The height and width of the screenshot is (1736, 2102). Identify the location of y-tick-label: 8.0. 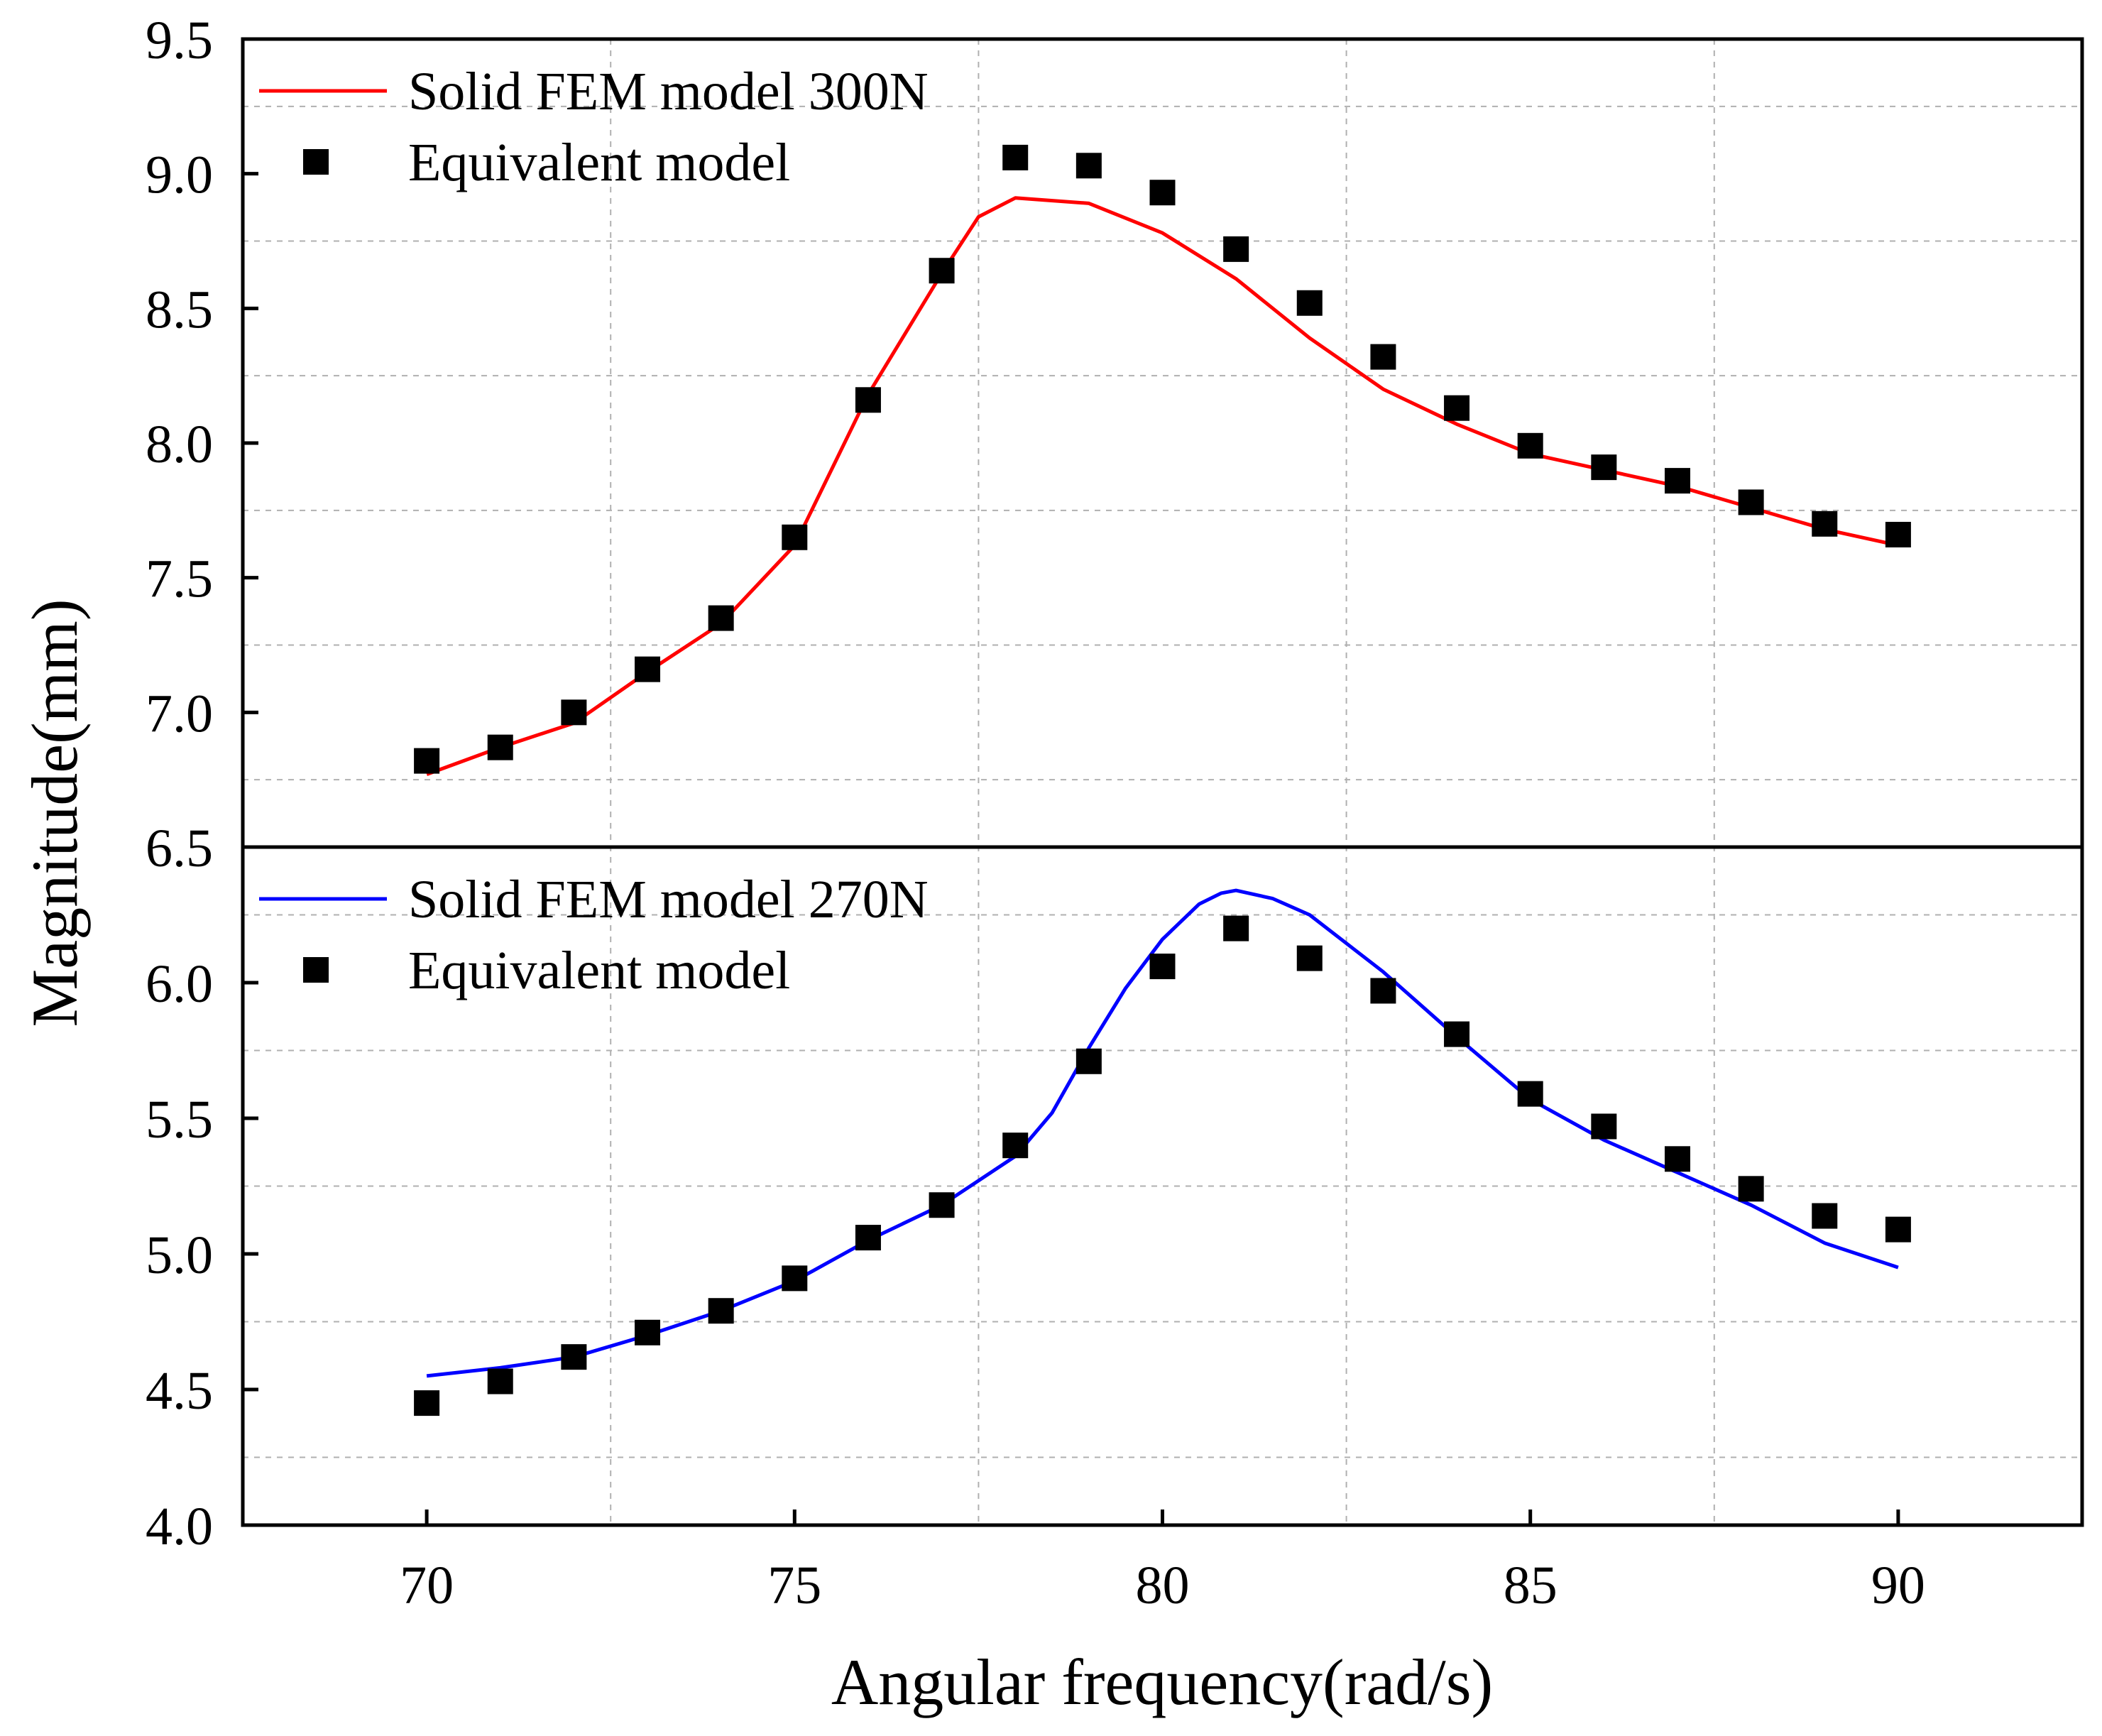
(179, 444).